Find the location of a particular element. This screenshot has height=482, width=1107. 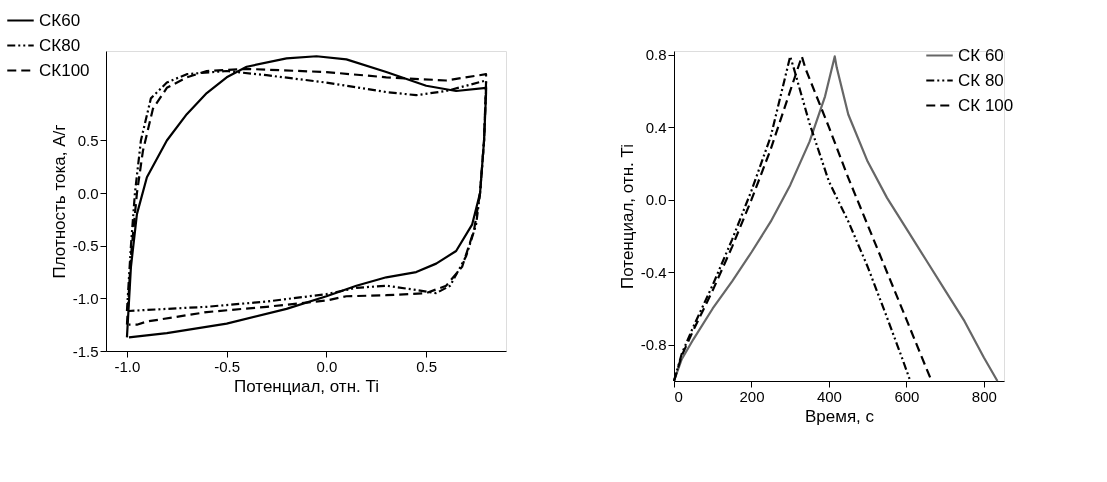

y-tick-label: 0.8 is located at coordinates (656, 55).